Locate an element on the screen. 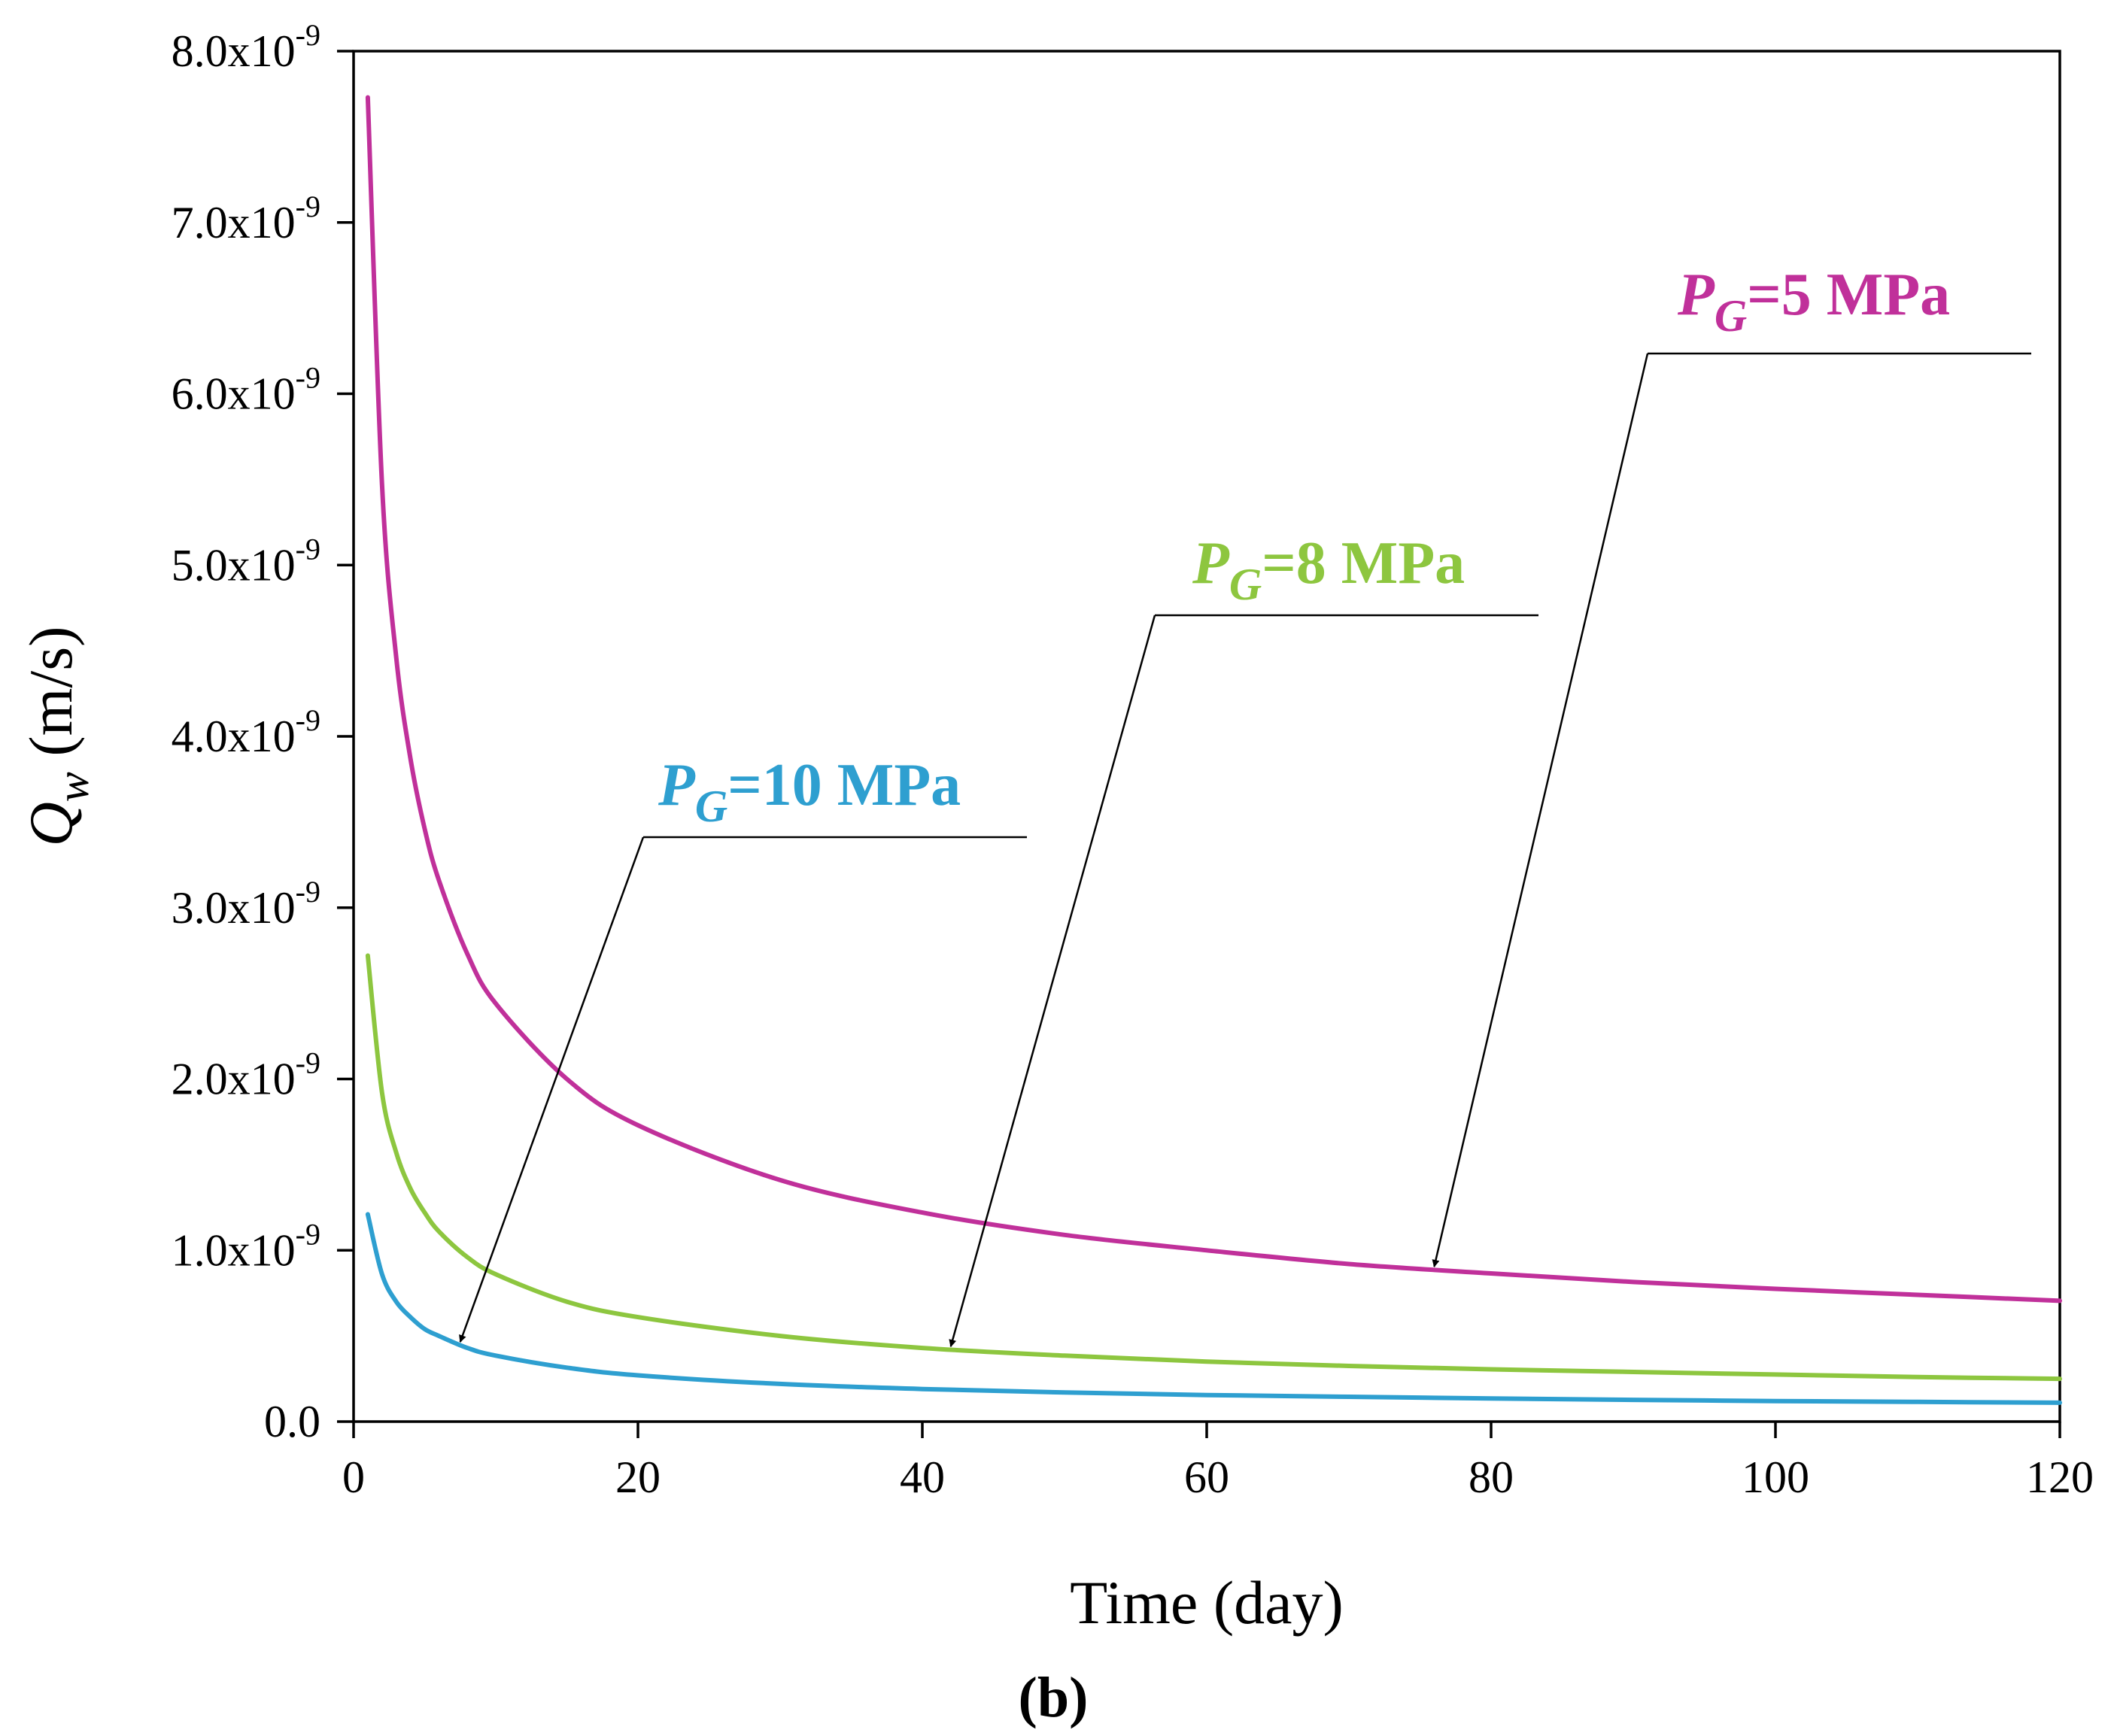  y-tick-label: 5.0x10⁻⁹ is located at coordinates (246, 561).